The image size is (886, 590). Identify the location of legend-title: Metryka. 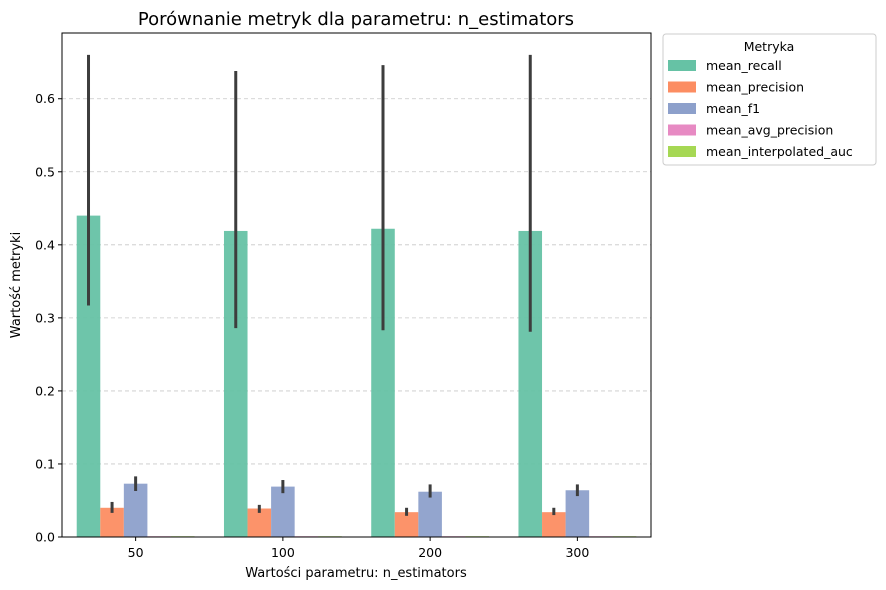
(769, 46).